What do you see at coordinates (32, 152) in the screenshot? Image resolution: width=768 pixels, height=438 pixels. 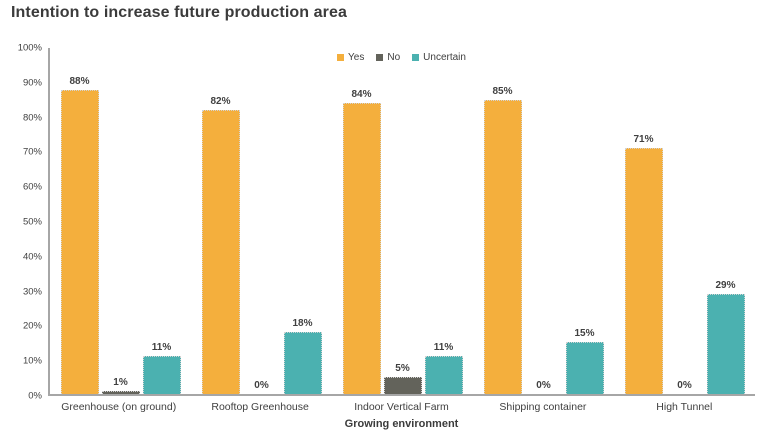 I see `y-tick-label: 70%` at bounding box center [32, 152].